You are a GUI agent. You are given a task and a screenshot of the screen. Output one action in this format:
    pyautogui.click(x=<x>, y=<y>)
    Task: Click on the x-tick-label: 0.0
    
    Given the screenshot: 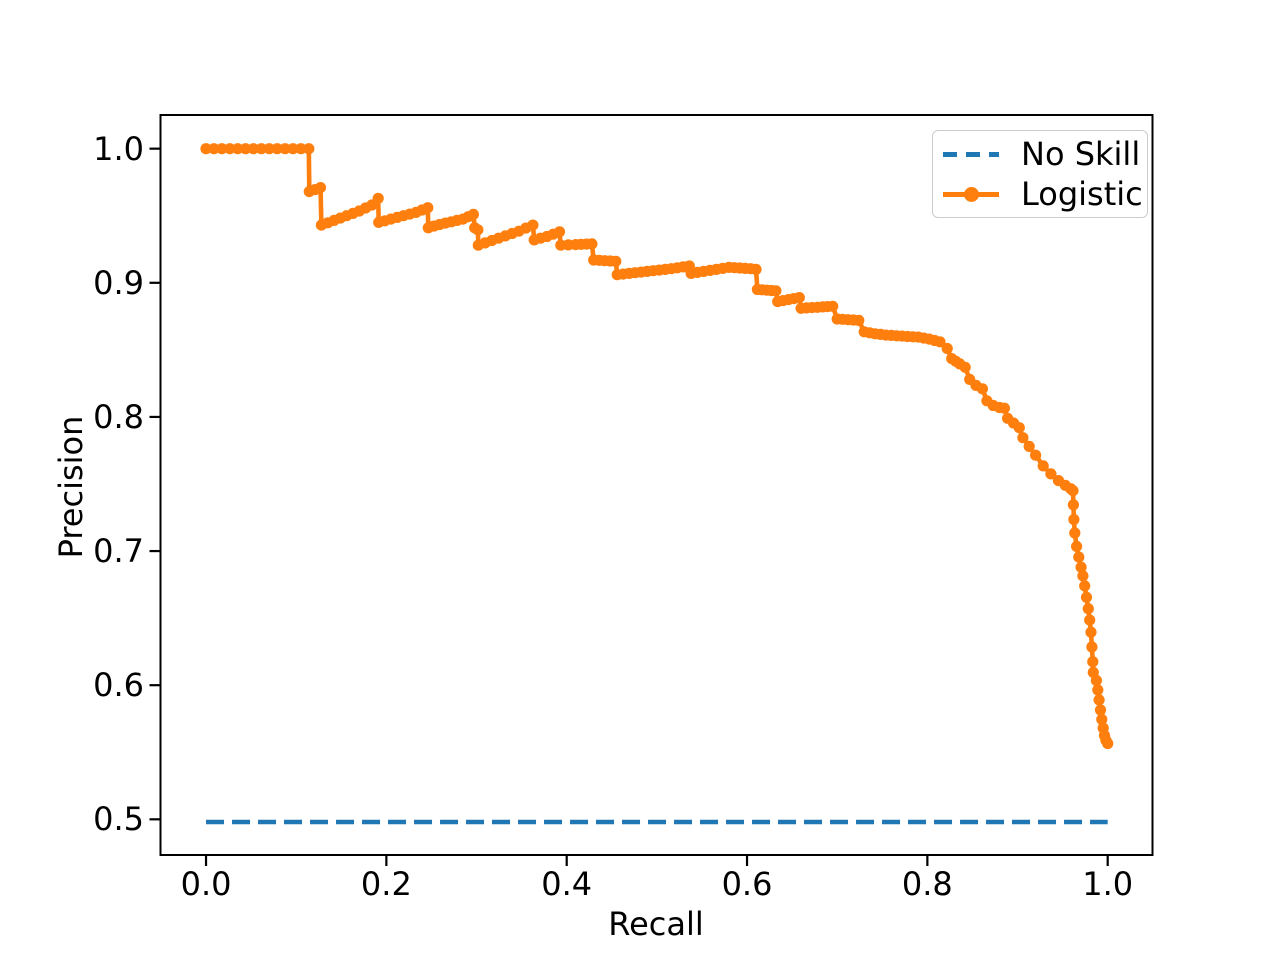 What is the action you would take?
    pyautogui.click(x=206, y=884)
    